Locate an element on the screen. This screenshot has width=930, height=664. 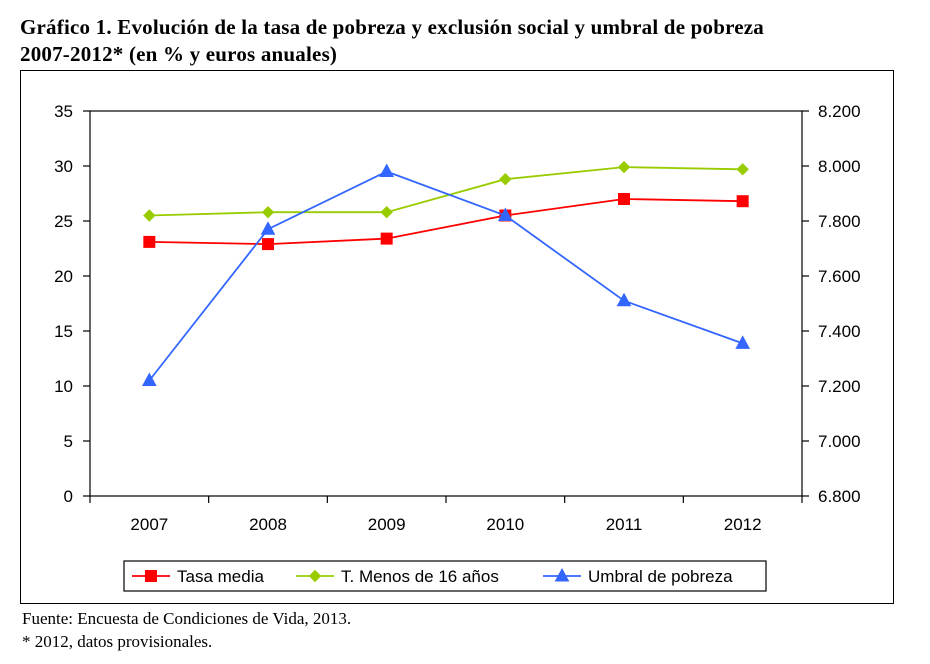
left-y-axis: 0 5 10 15 20 25 30 35 is located at coordinates (72, 304).